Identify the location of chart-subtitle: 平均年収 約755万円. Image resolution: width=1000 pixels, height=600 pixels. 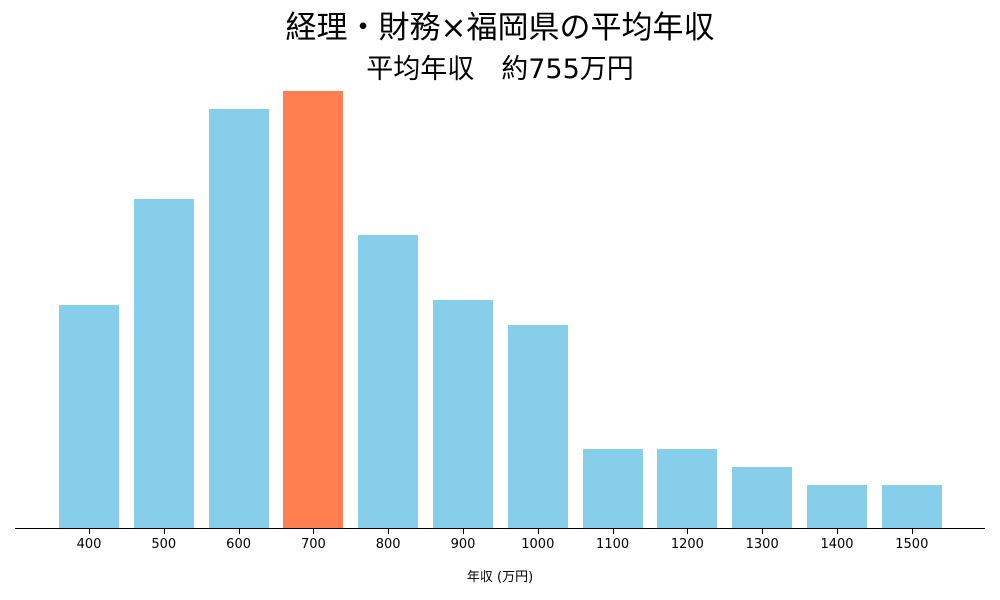
(500, 69).